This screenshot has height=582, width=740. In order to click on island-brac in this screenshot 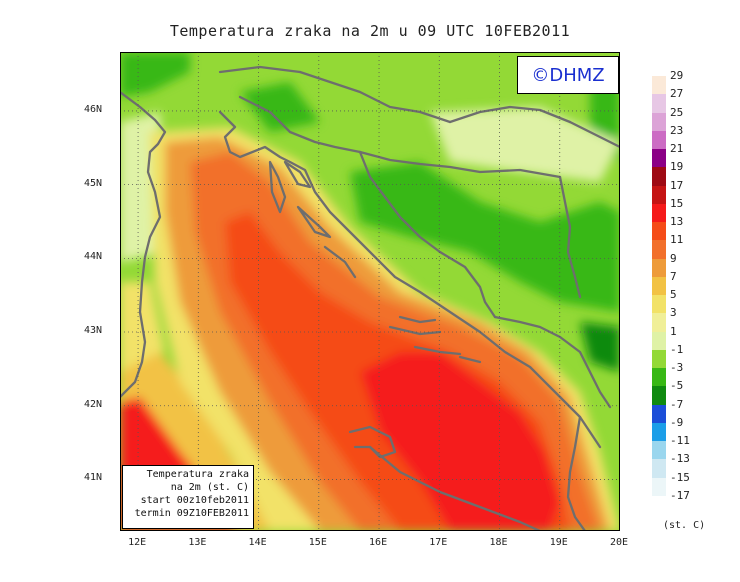, I will do `click(417, 319)`.